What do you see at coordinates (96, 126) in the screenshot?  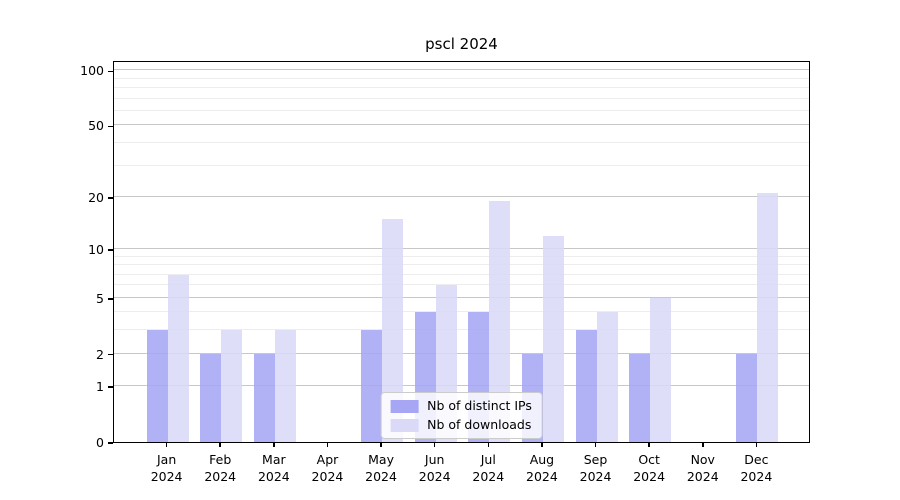 I see `y-axis-tick-label: 50` at bounding box center [96, 126].